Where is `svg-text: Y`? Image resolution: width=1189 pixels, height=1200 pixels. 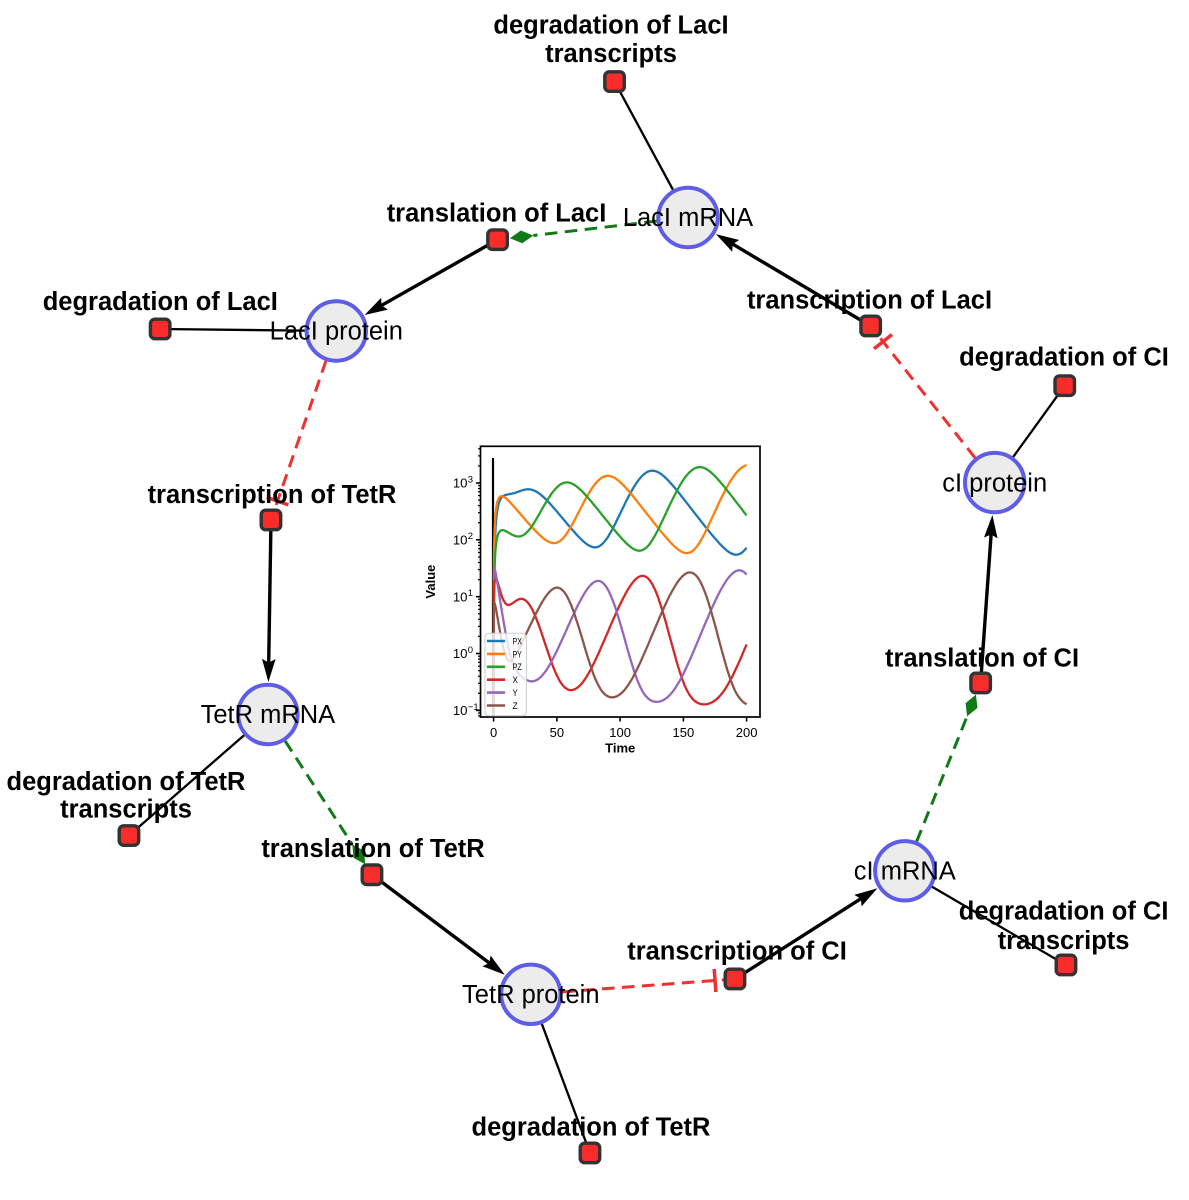
svg-text: Y is located at coordinates (516, 693).